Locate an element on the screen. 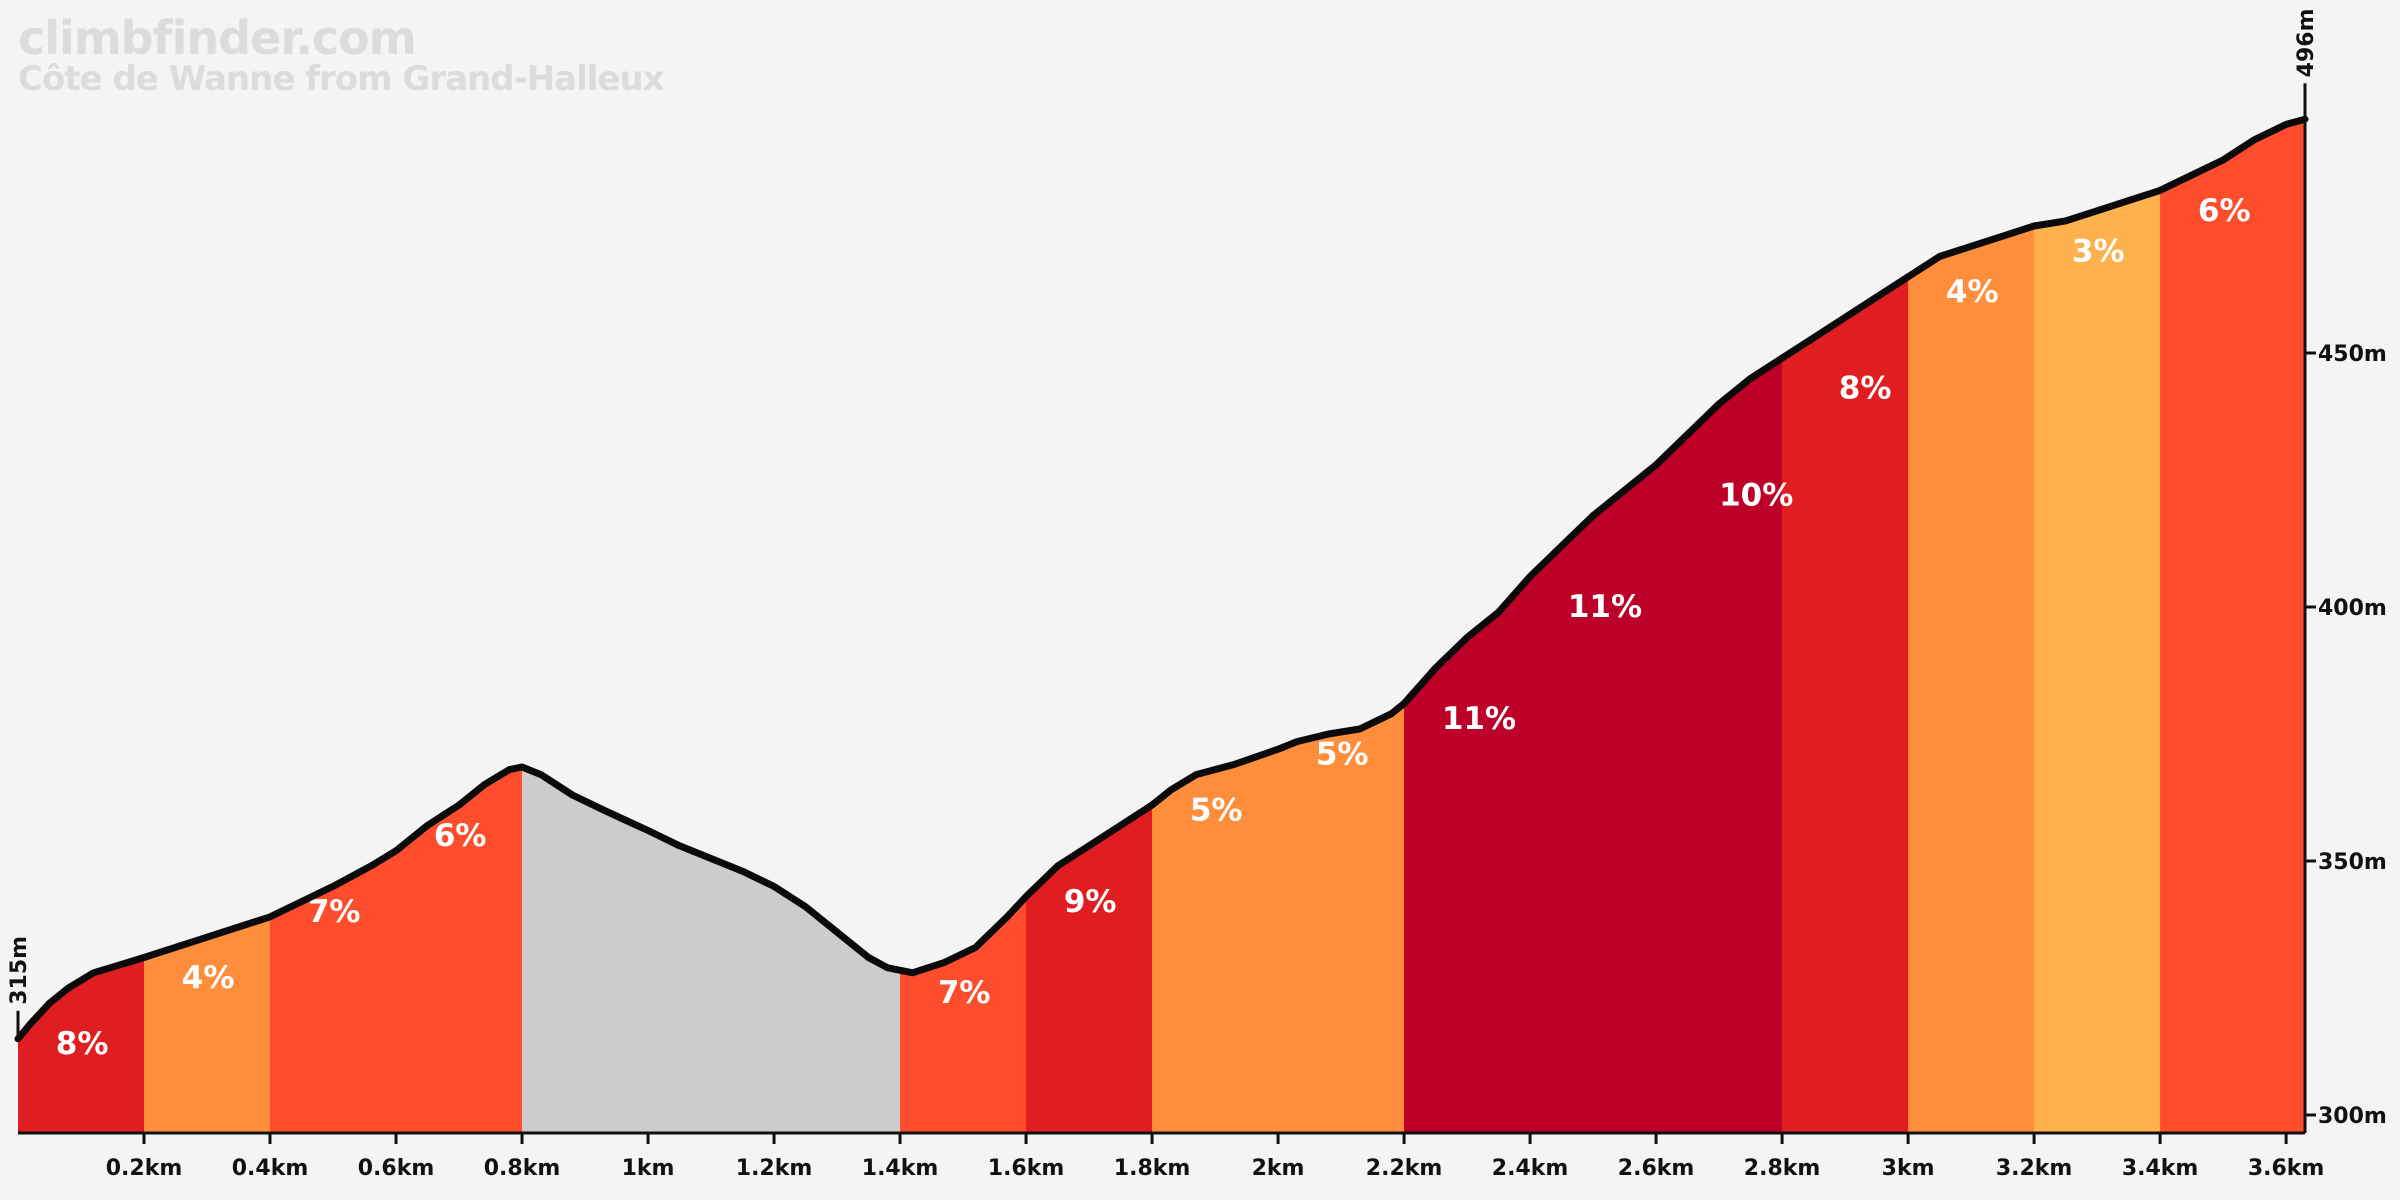 Image resolution: width=2400 pixels, height=1200 pixels. gradient-label-11: 8% is located at coordinates (1865, 389).